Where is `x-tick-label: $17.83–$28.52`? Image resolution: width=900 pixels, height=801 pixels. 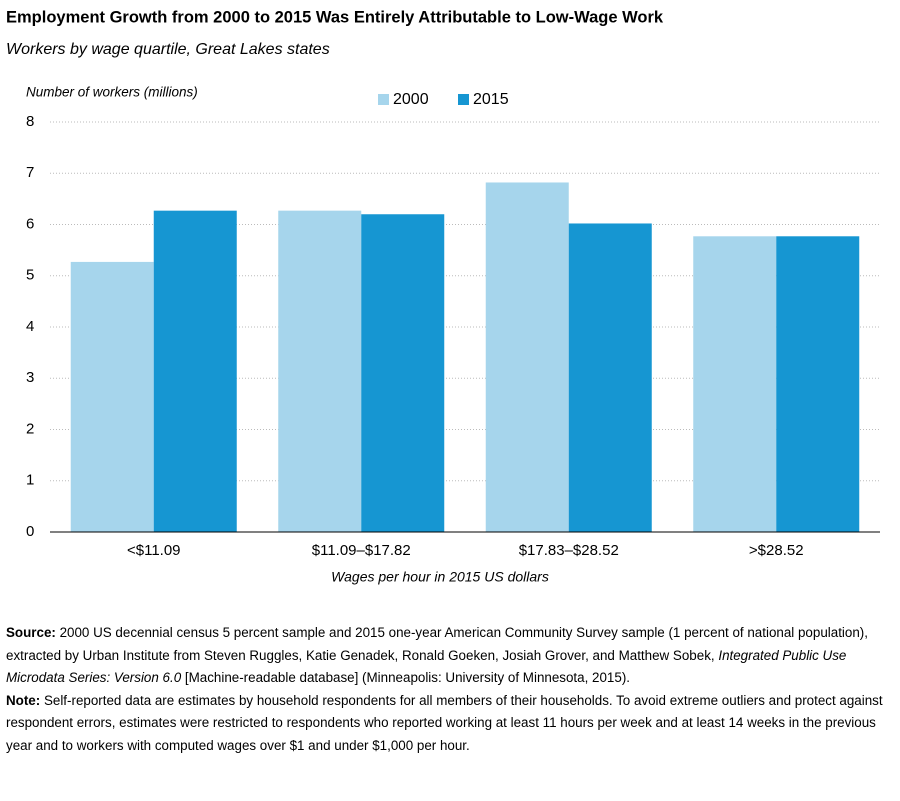
x-tick-label: $17.83–$28.52 is located at coordinates (569, 550).